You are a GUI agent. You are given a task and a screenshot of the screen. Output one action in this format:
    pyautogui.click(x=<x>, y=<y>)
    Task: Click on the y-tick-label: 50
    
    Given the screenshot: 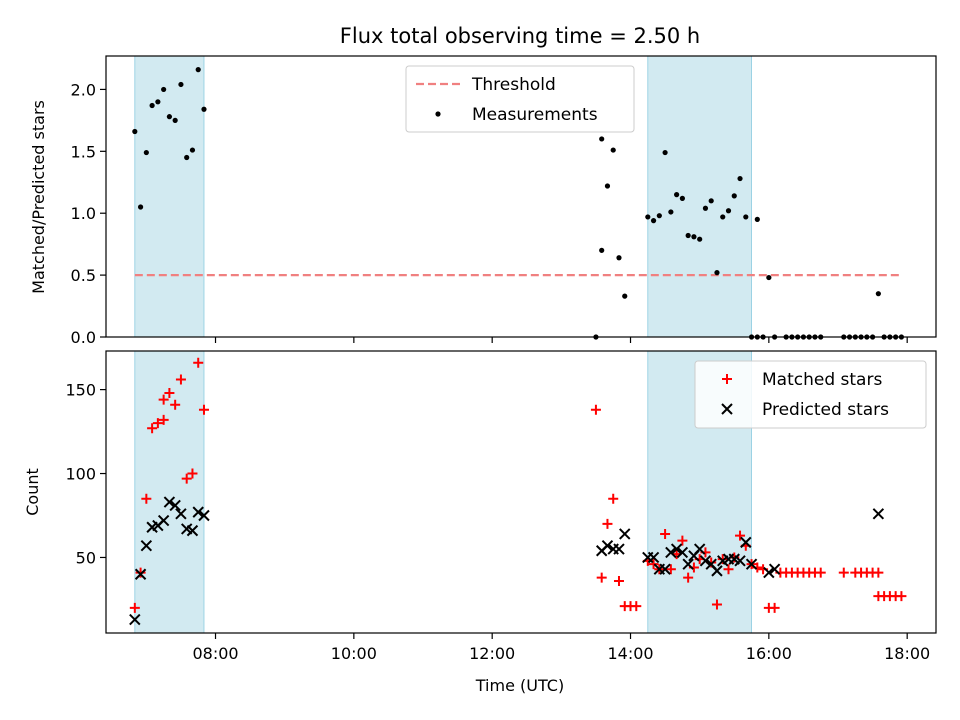 What is the action you would take?
    pyautogui.click(x=86, y=557)
    